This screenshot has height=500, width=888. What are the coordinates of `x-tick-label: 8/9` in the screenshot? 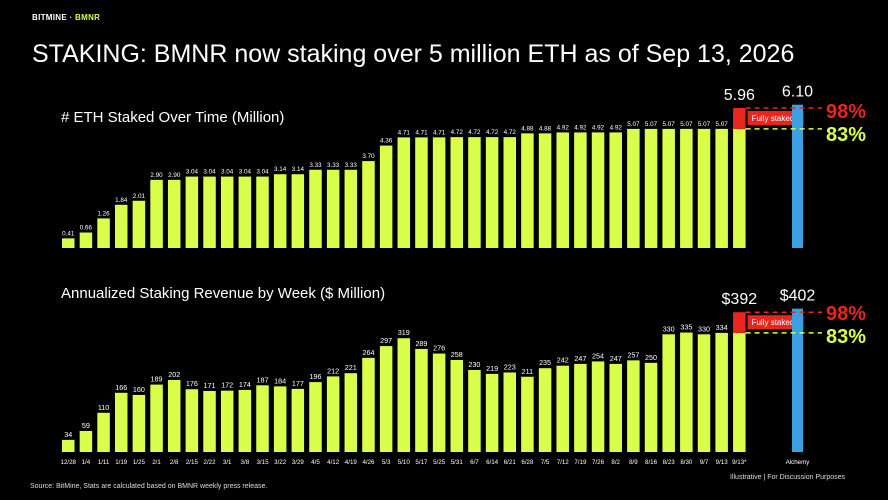 It's located at (633, 462).